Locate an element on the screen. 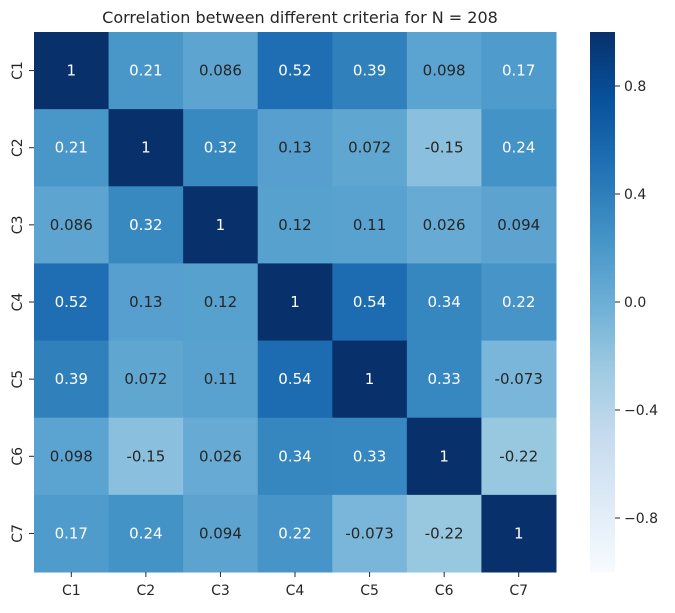  cell-value-label: 0.24 is located at coordinates (145, 533).